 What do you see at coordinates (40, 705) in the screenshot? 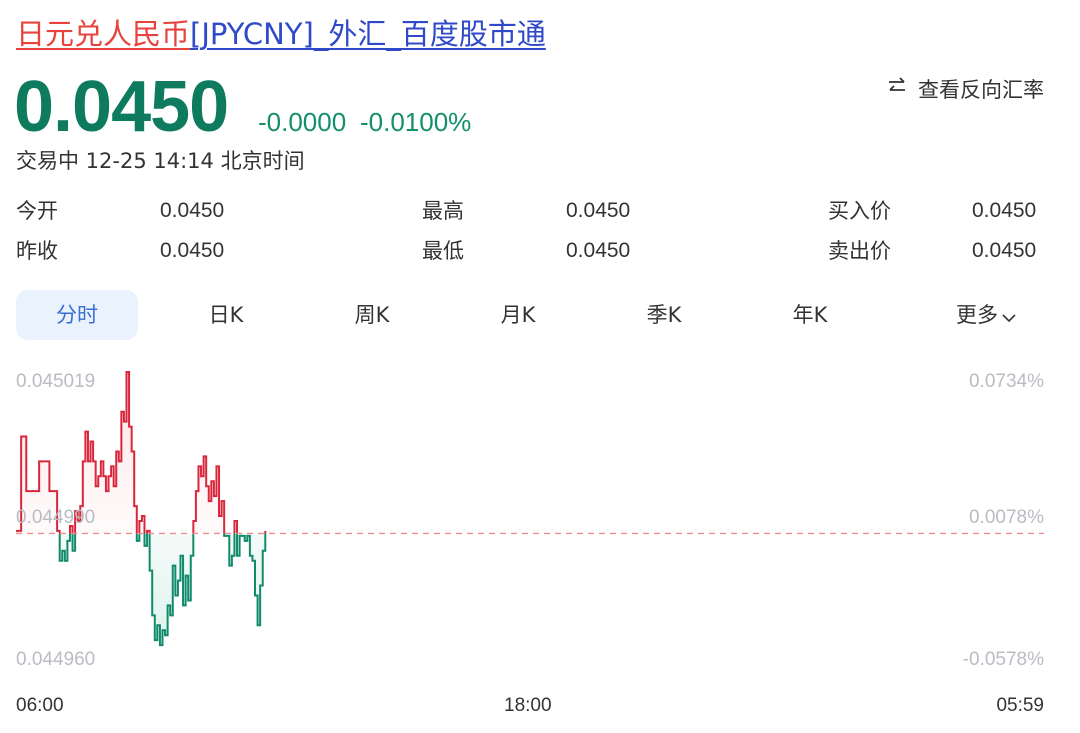
I see `x-tick: 06:00` at bounding box center [40, 705].